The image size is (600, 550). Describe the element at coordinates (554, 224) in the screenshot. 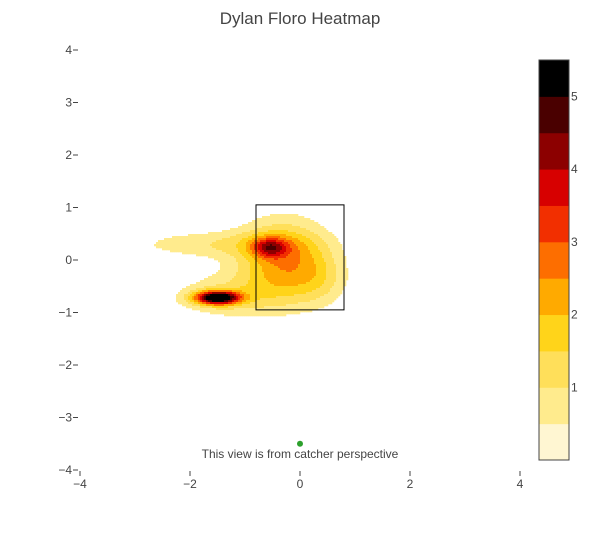

I see `colorbar-segment` at that location.